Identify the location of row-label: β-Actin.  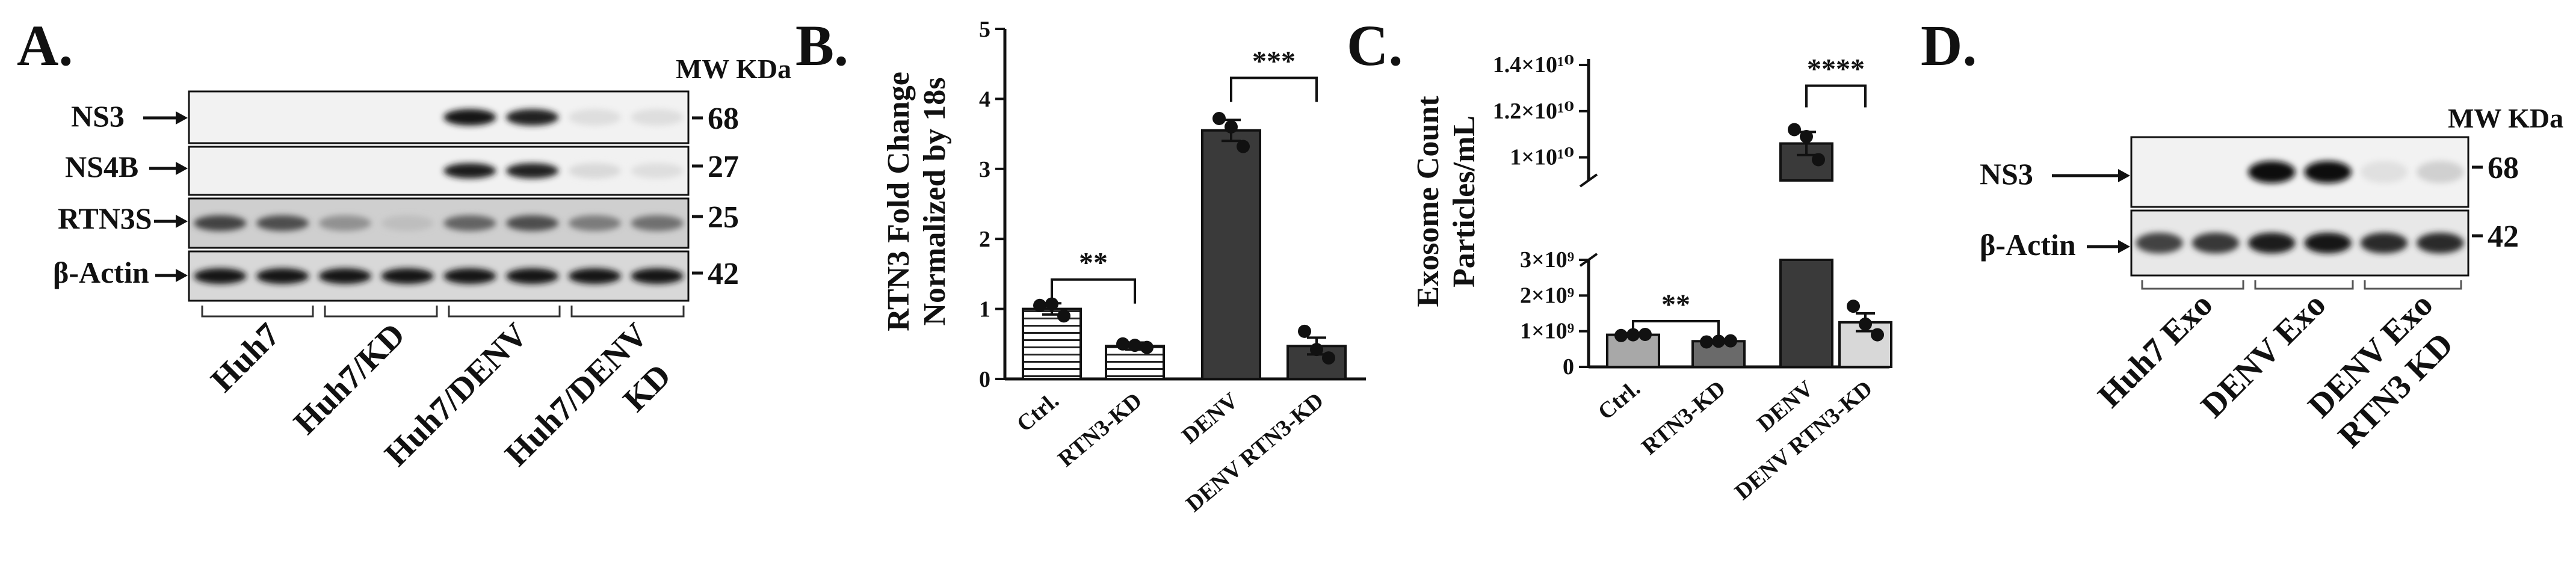
(101, 272).